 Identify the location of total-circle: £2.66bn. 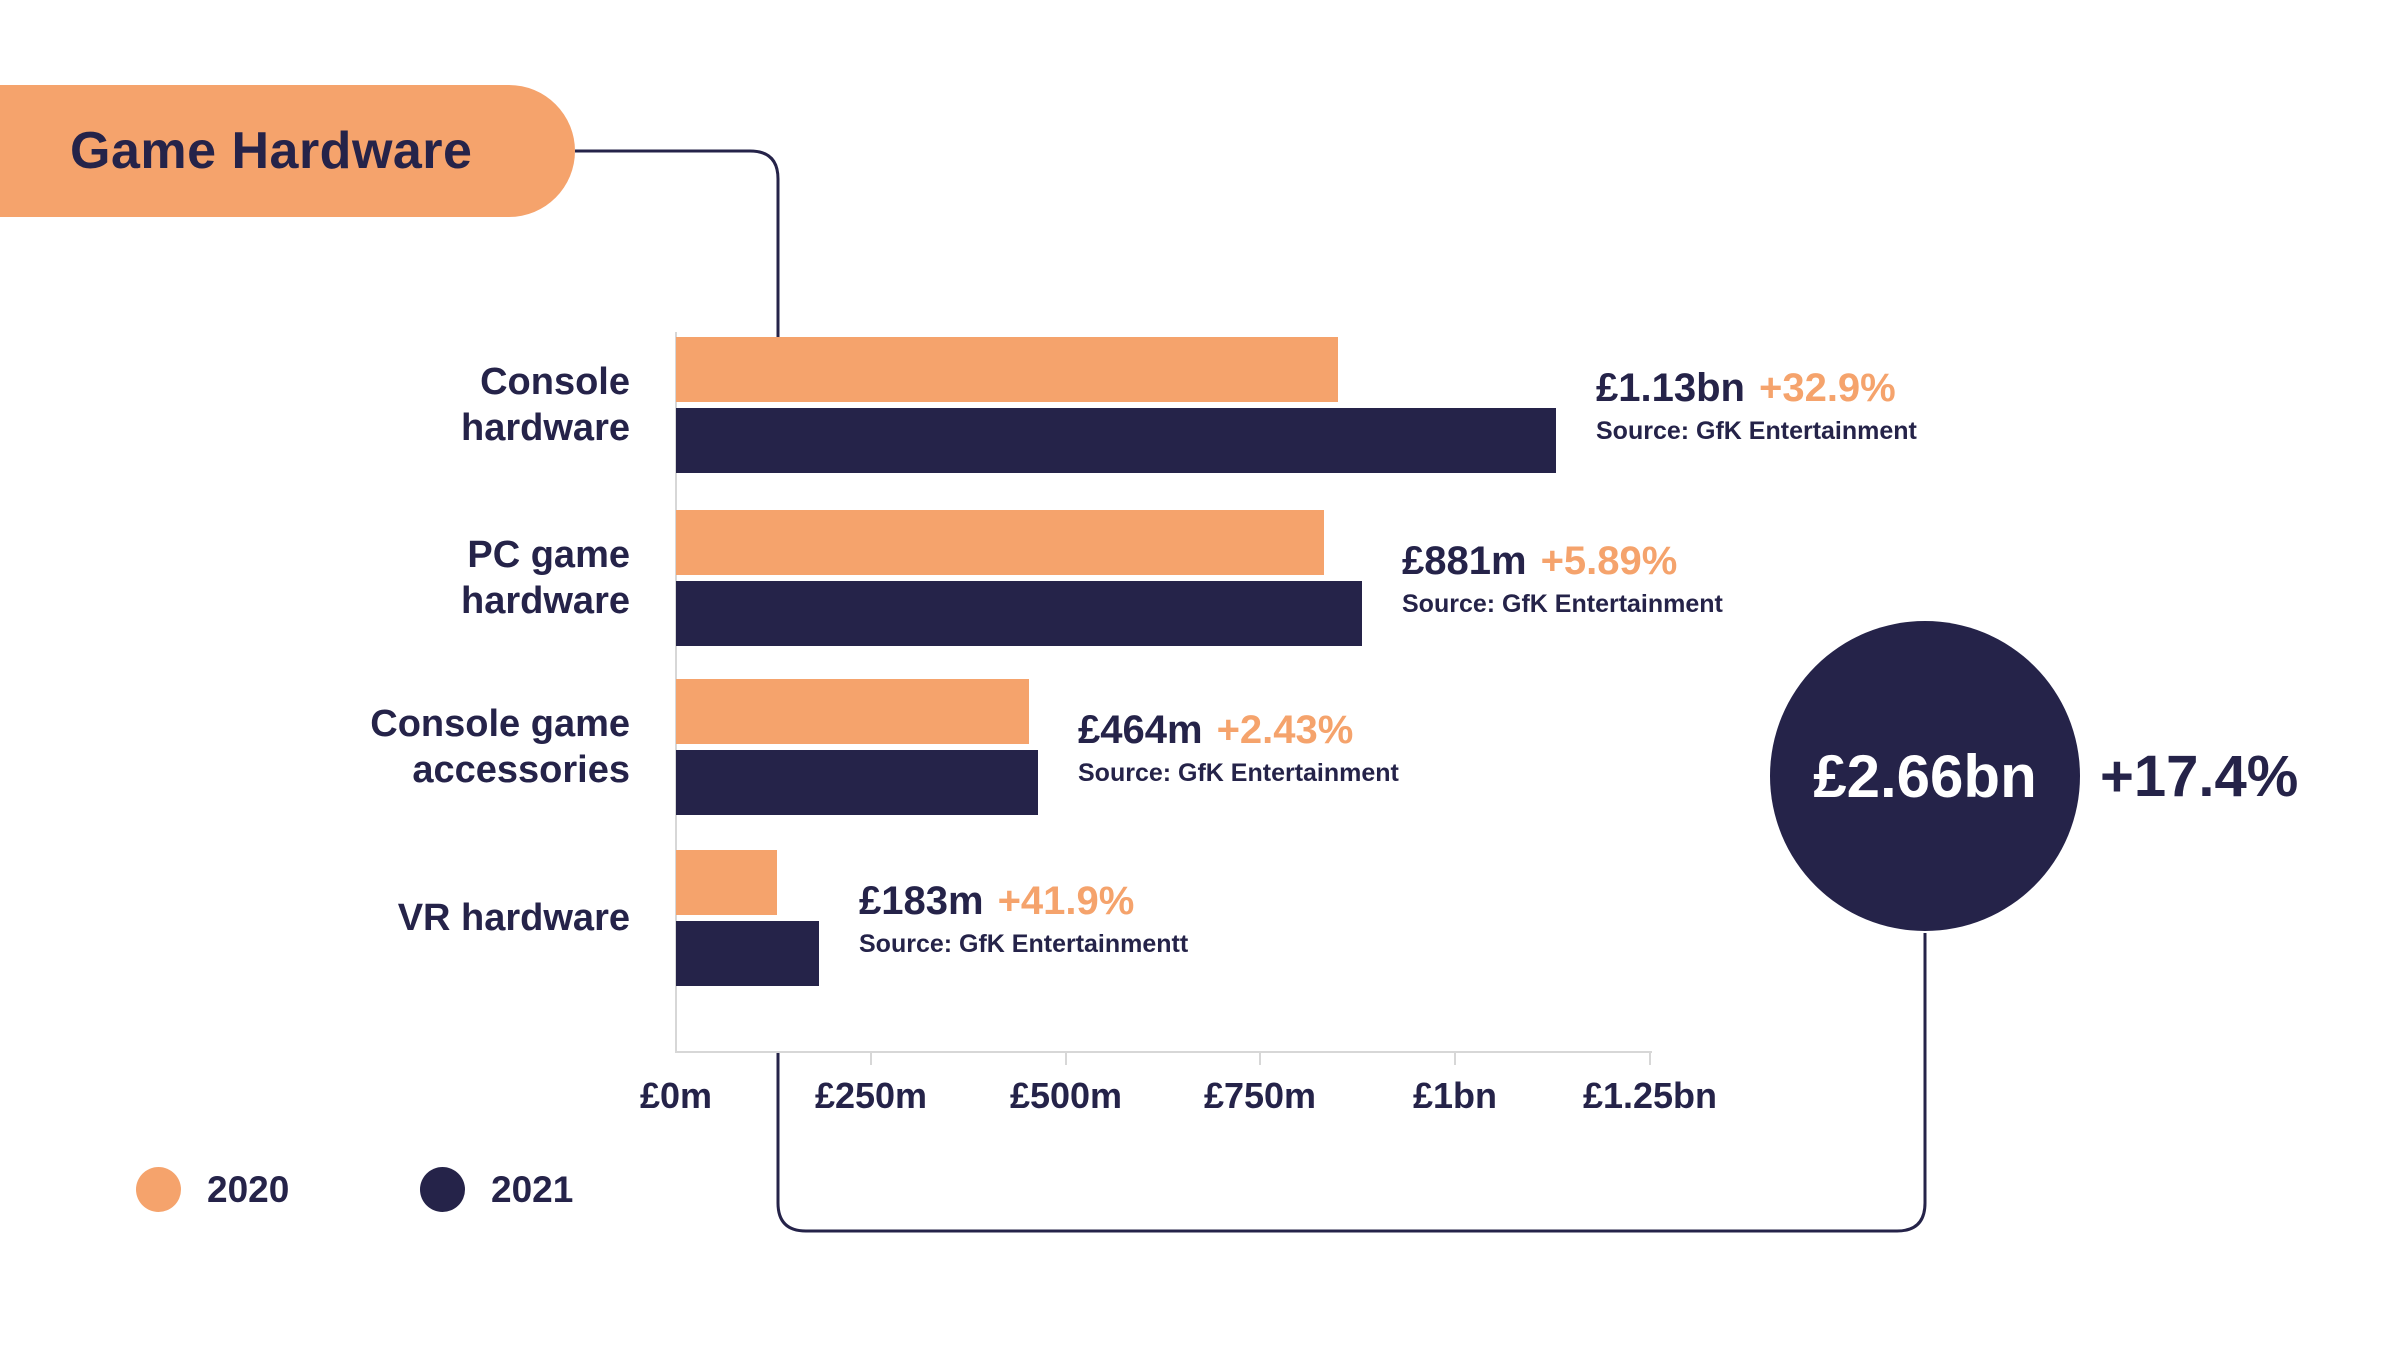
(1925, 776).